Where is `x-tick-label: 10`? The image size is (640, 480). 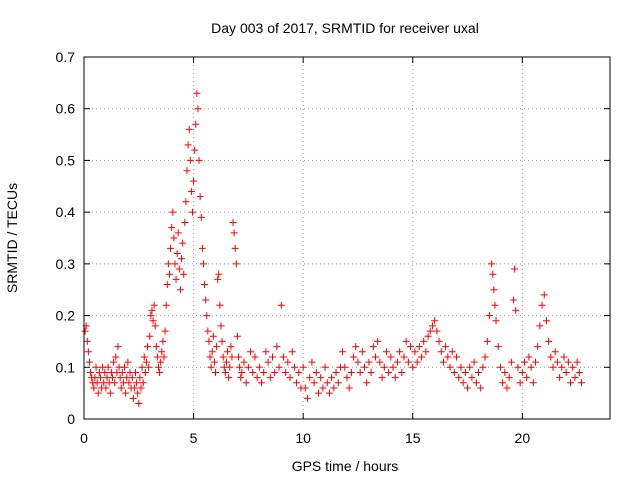
x-tick-label: 10 is located at coordinates (303, 438).